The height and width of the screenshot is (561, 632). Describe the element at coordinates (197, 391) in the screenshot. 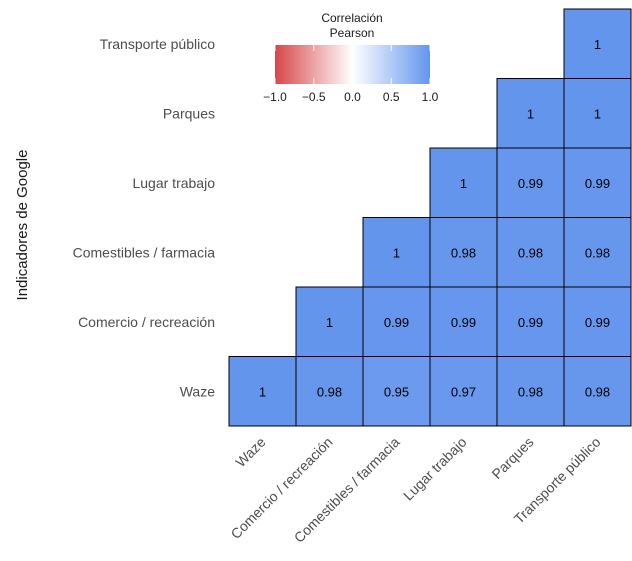

I see `y-tick-waze: Waze` at that location.